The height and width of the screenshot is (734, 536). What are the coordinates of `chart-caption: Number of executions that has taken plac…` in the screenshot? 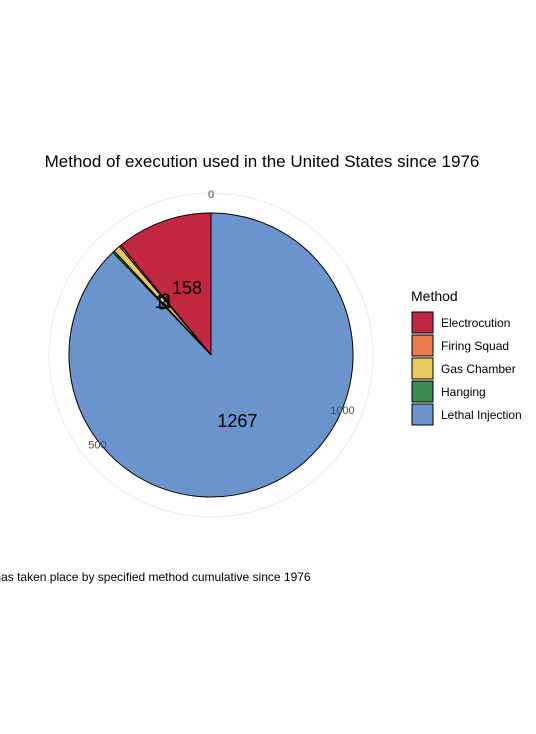 It's located at (155, 577).